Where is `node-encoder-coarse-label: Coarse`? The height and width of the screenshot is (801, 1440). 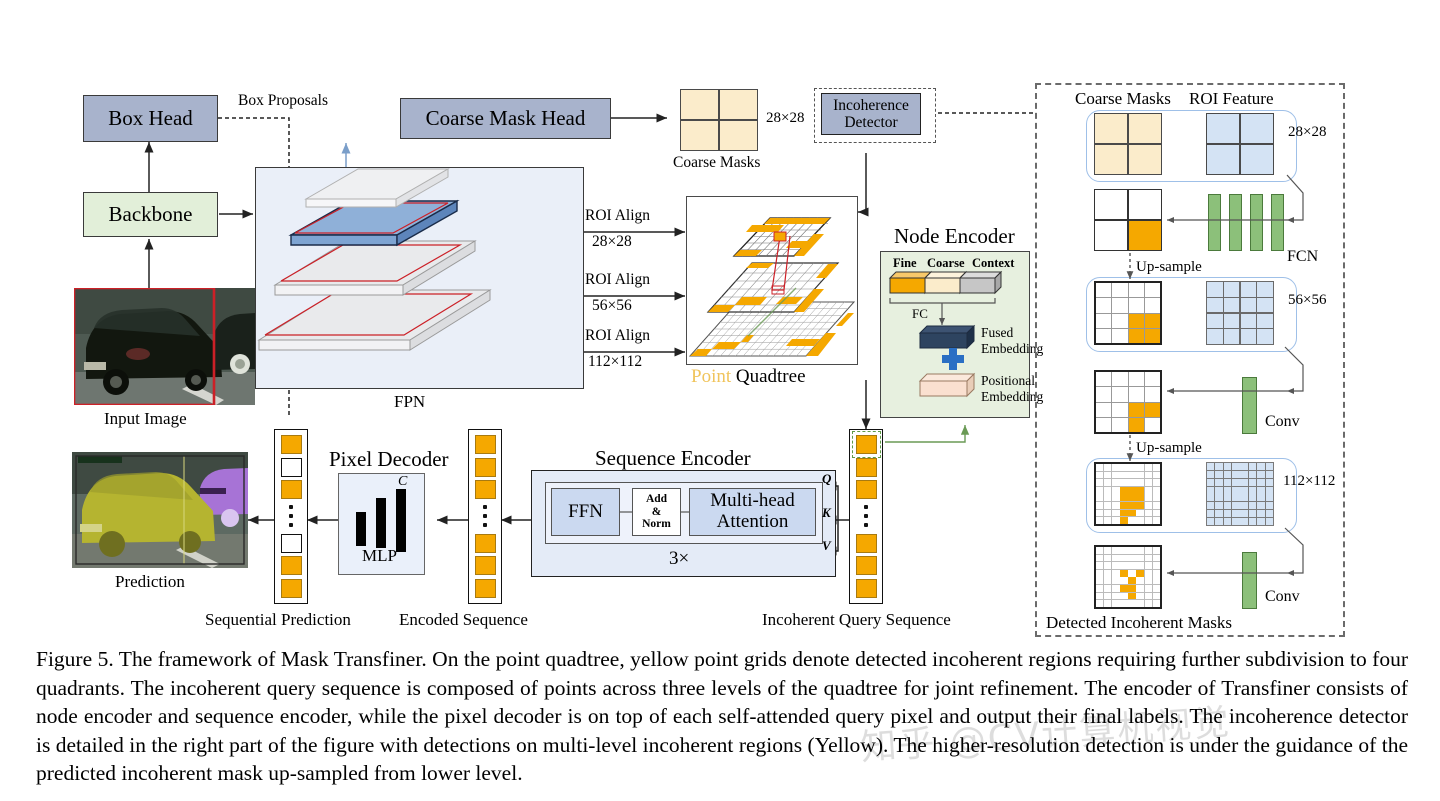
node-encoder-coarse-label: Coarse is located at coordinates (946, 263).